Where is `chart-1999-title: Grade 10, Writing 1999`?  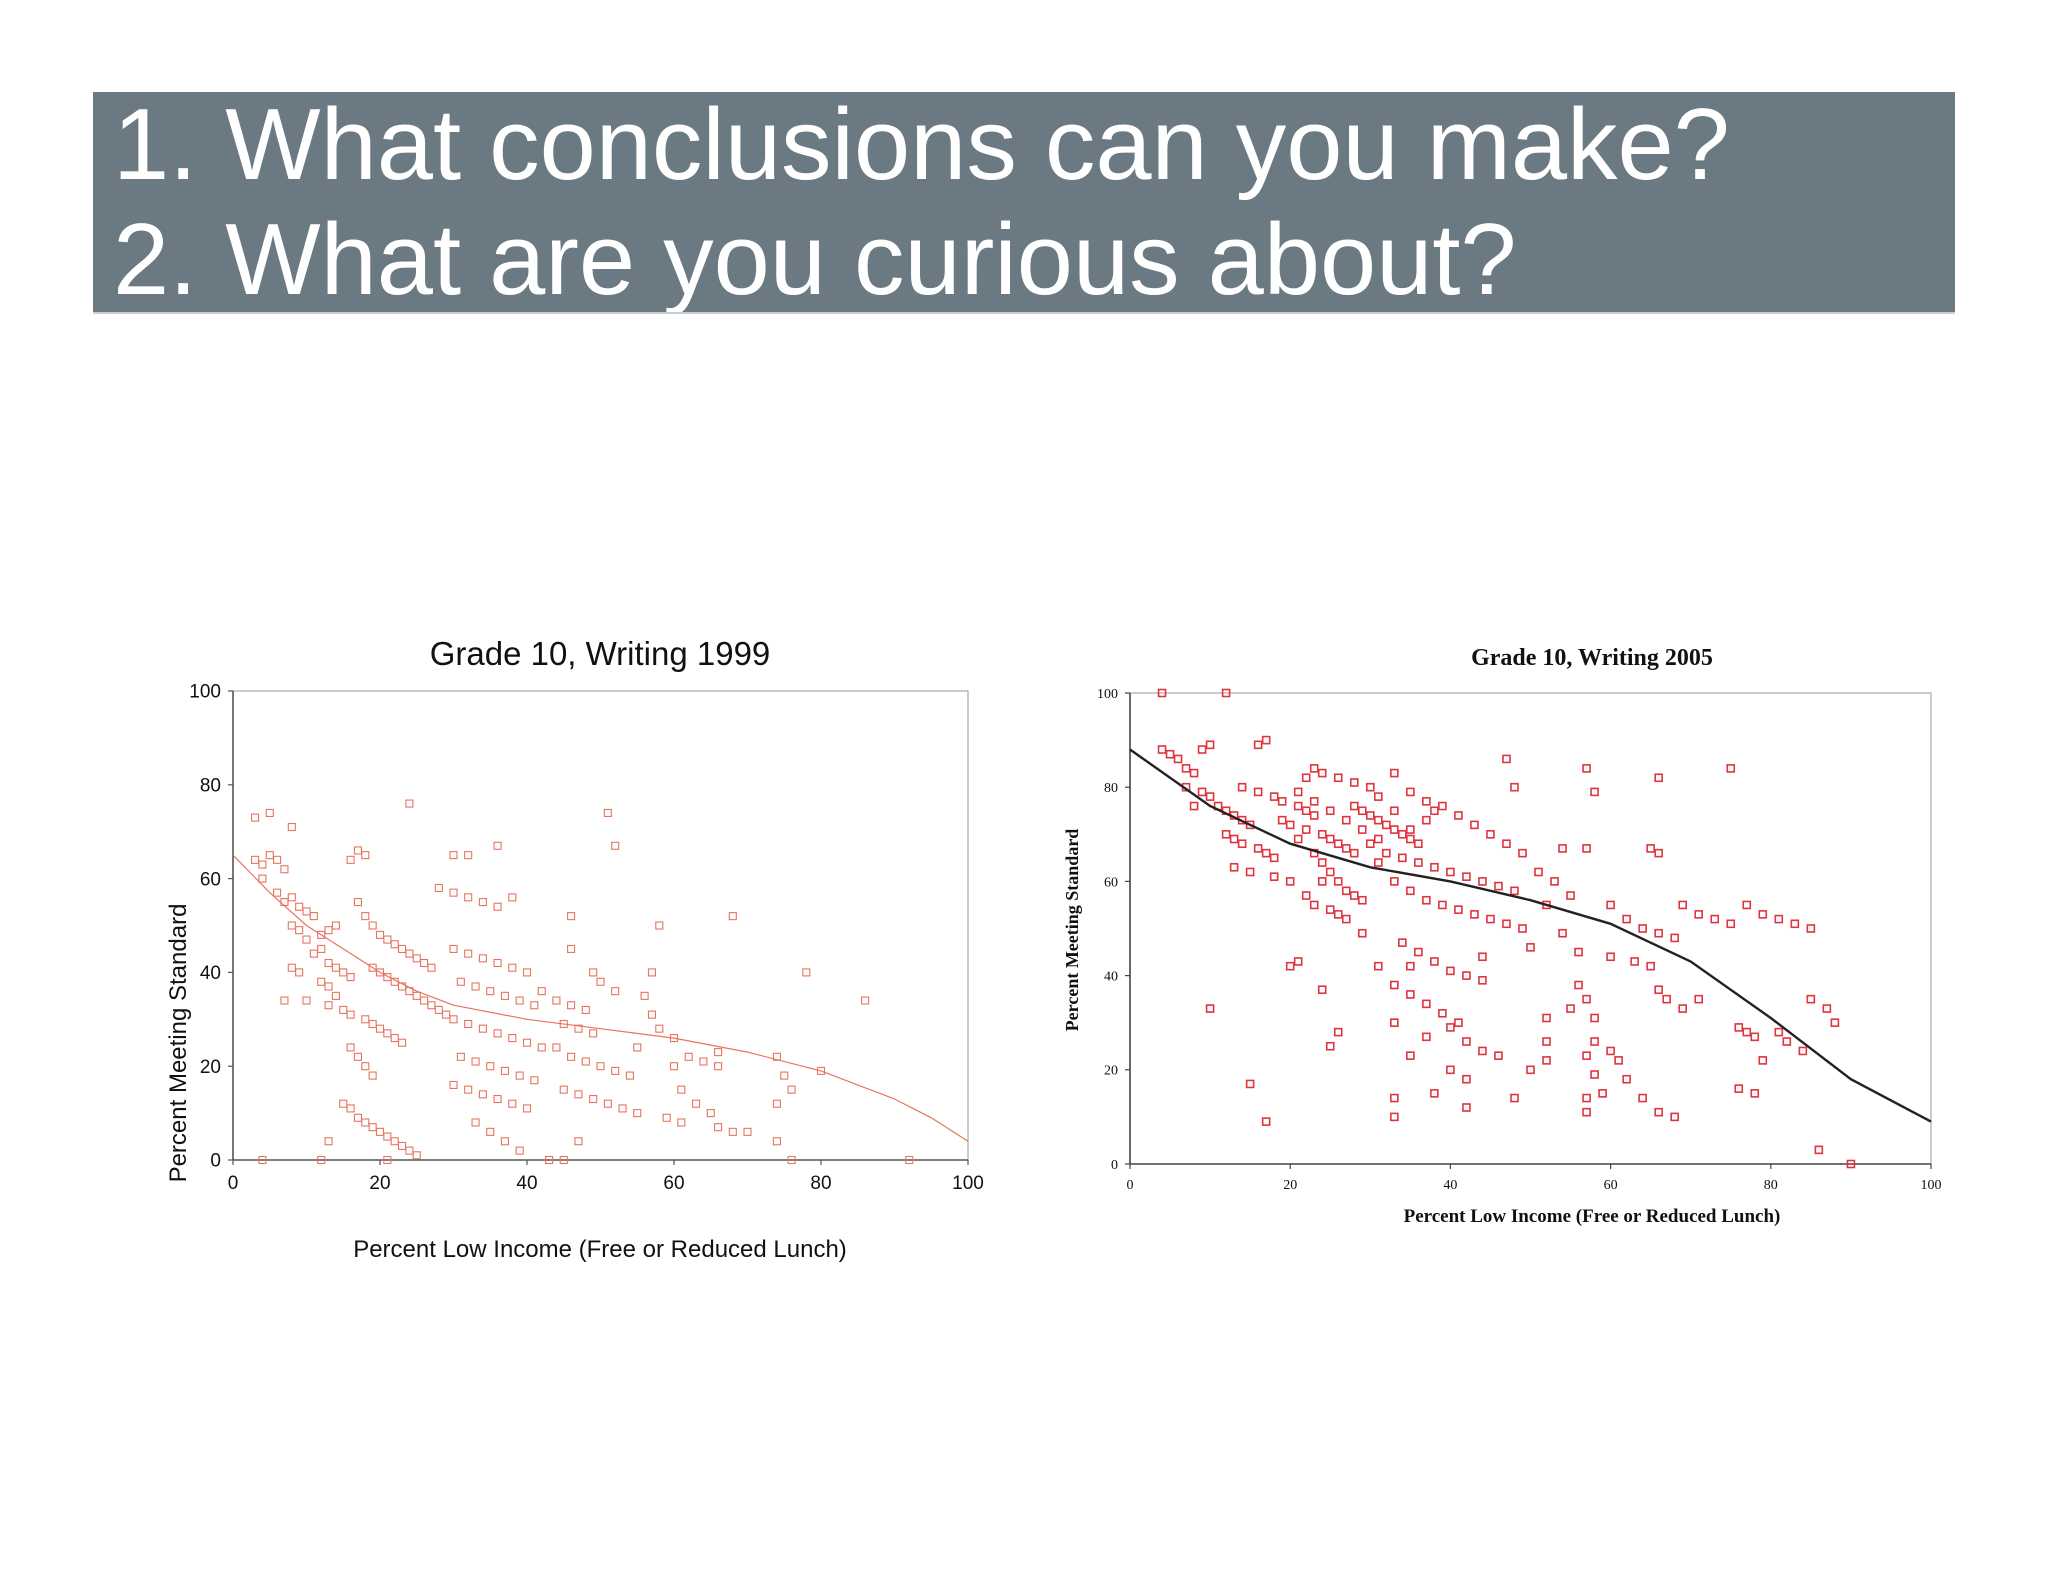
chart-1999-title: Grade 10, Writing 1999 is located at coordinates (600, 653).